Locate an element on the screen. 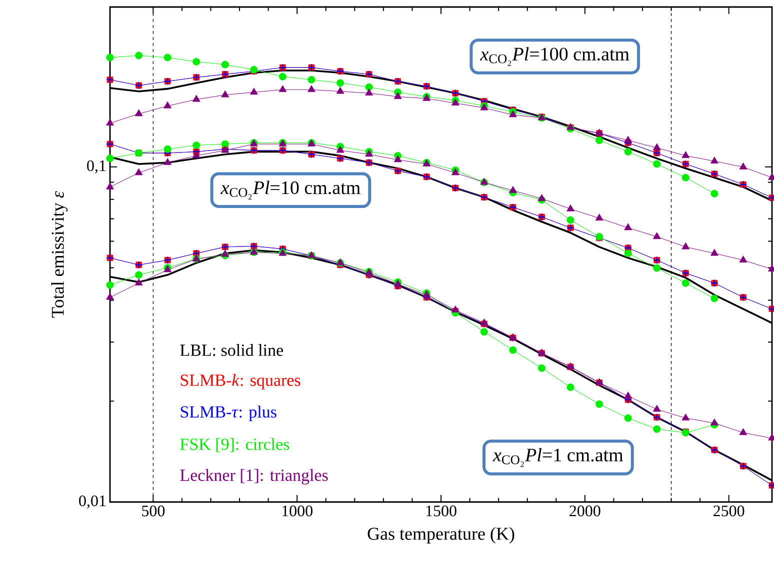  text: SLMB-k: squares is located at coordinates (240, 382).